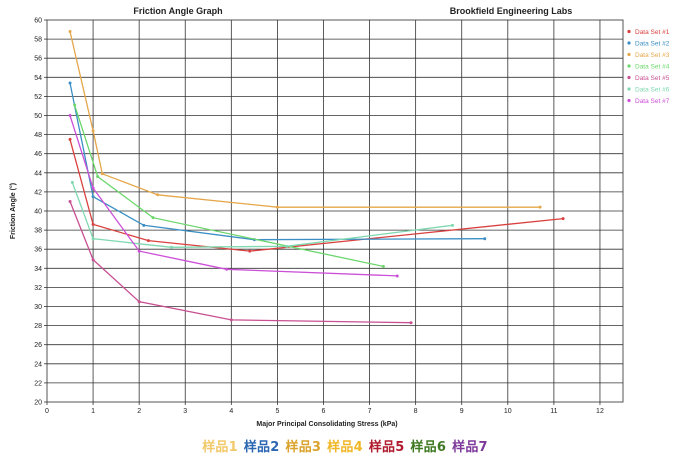 This screenshot has width=690, height=466. What do you see at coordinates (303, 447) in the screenshot?
I see `sample-caption: 样品3` at bounding box center [303, 447].